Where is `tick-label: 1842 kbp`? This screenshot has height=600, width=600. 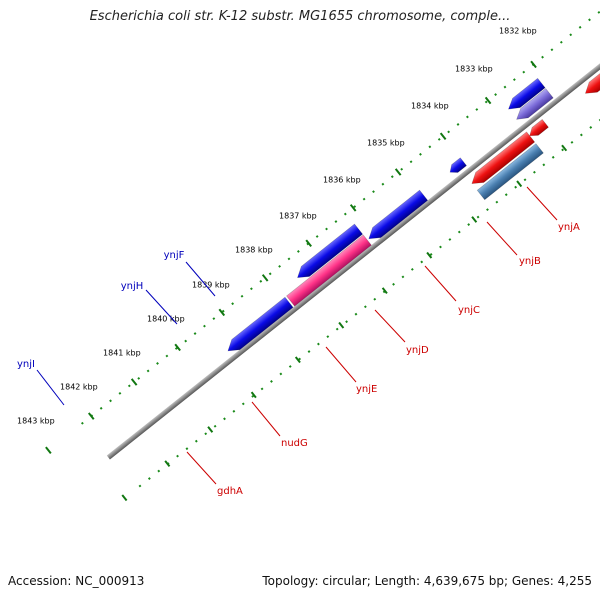
tick-label: 1842 kbp is located at coordinates (79, 386).